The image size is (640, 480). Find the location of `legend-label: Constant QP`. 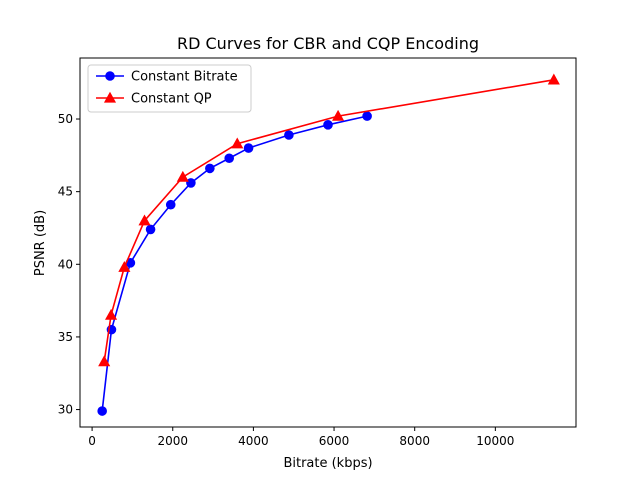

legend-label: Constant QP is located at coordinates (171, 99).